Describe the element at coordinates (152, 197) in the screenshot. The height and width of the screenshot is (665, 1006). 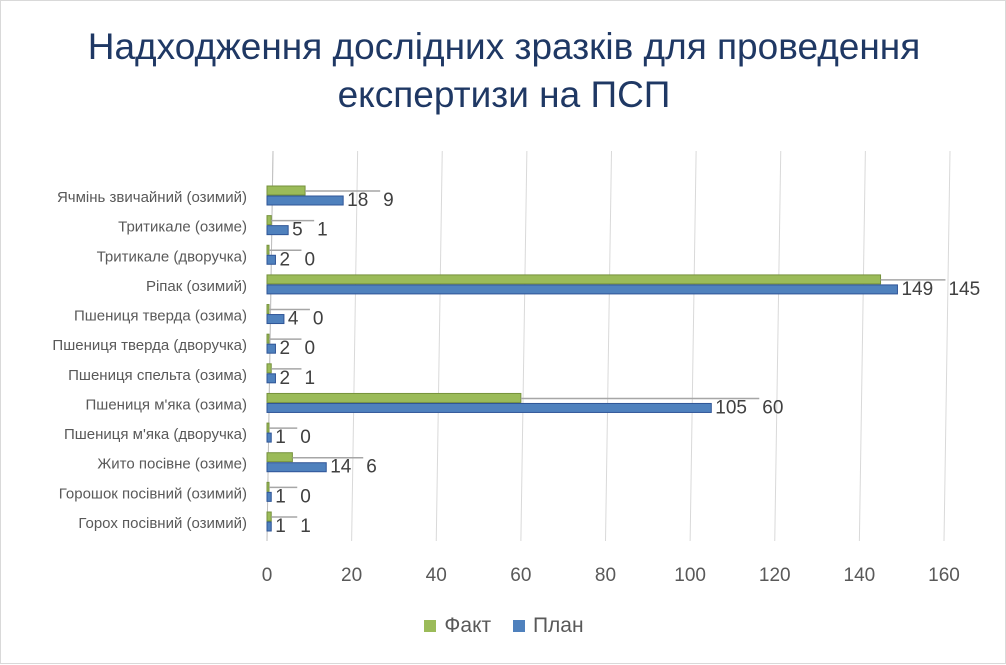
I see `category-label: Ячмінь звичайний (озимий)` at that location.